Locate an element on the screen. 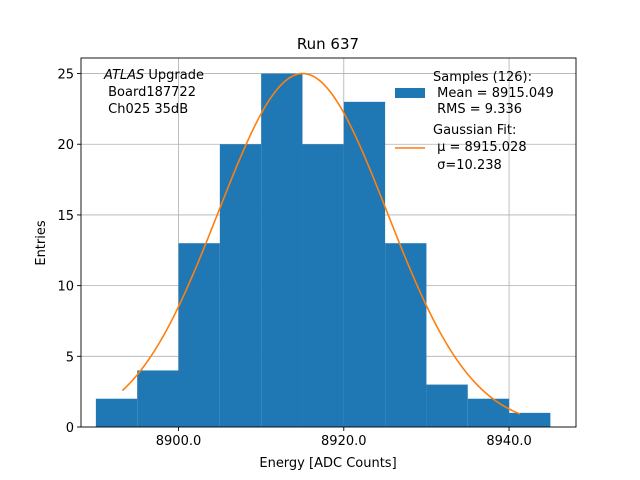 This screenshot has width=640, height=480. legend-fit-mu: μ = 8915.028 is located at coordinates (480, 147).